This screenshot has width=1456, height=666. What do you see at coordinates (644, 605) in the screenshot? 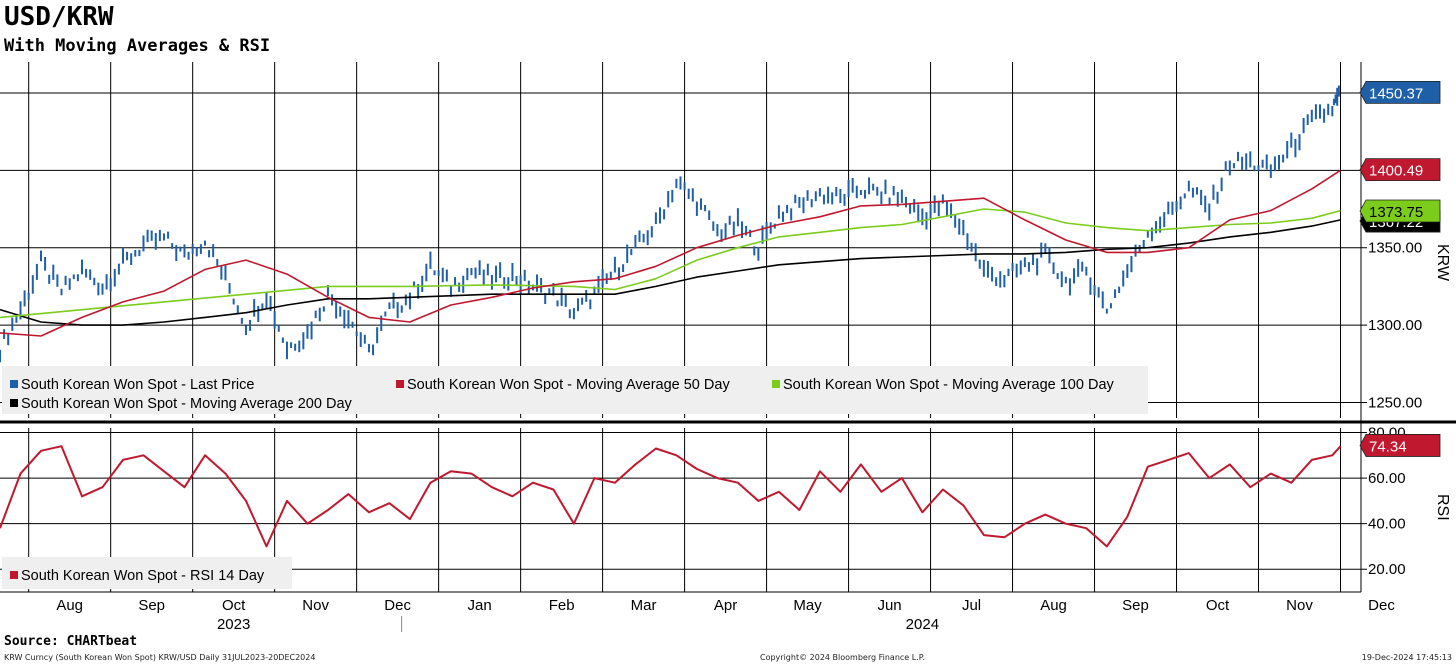
I see `x-tick-label: Mar` at bounding box center [644, 605].